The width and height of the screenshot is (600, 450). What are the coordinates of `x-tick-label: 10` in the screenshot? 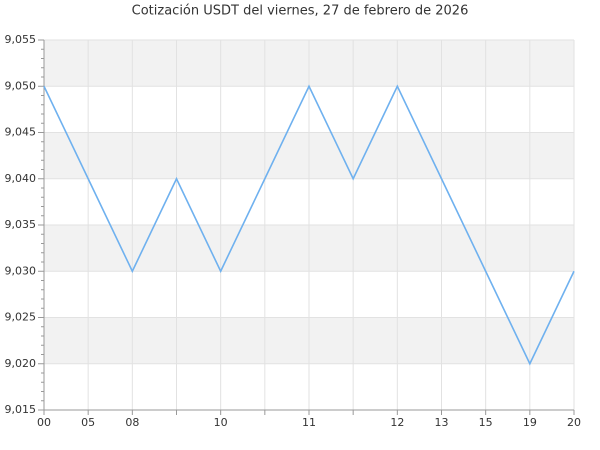 It's located at (221, 422).